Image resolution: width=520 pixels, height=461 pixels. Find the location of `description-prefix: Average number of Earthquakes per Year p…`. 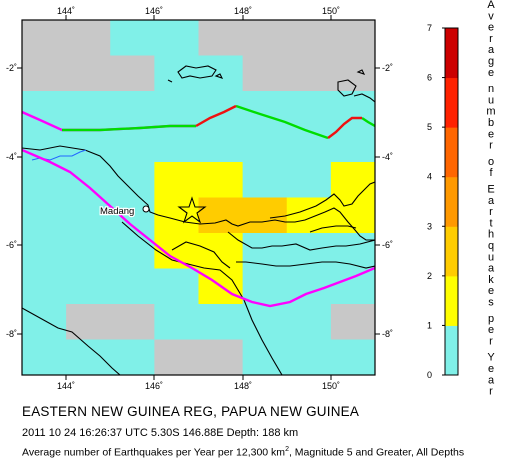

description-prefix: Average number of Earthquakes per Year p… is located at coordinates (154, 452).